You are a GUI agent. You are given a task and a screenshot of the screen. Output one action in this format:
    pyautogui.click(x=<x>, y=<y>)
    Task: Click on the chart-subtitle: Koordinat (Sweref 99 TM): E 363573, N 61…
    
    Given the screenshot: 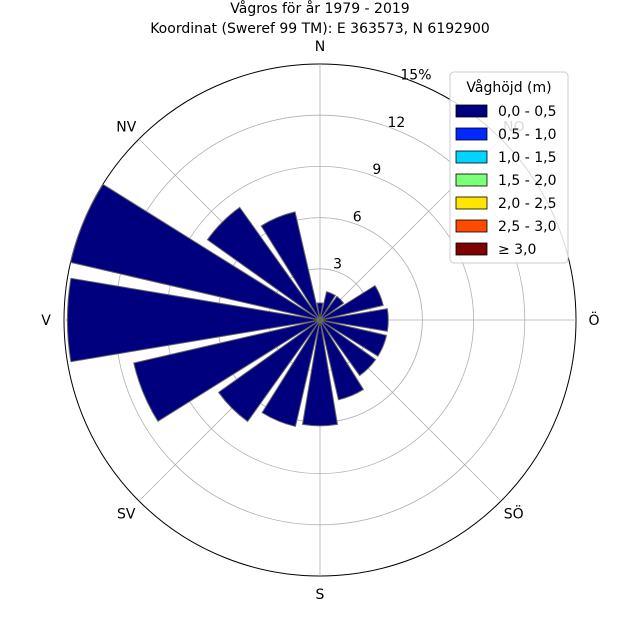 What is the action you would take?
    pyautogui.click(x=320, y=29)
    